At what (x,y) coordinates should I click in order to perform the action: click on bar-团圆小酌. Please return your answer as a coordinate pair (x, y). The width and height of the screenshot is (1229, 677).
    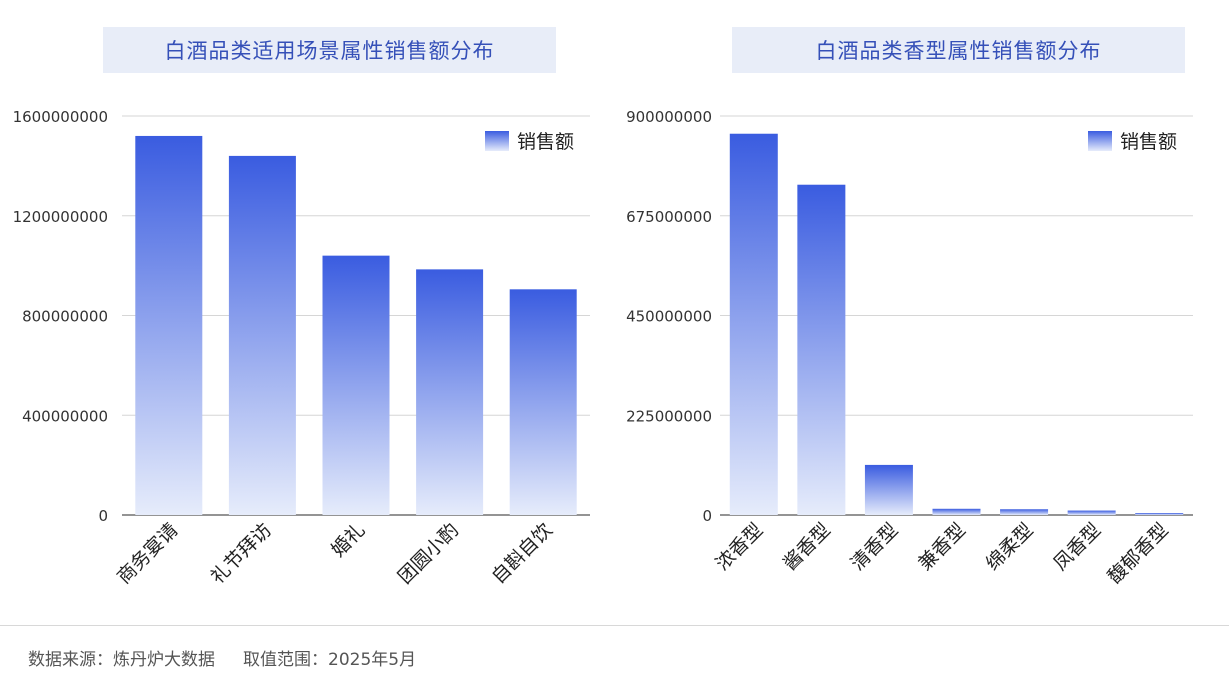
    Looking at the image, I should click on (450, 392).